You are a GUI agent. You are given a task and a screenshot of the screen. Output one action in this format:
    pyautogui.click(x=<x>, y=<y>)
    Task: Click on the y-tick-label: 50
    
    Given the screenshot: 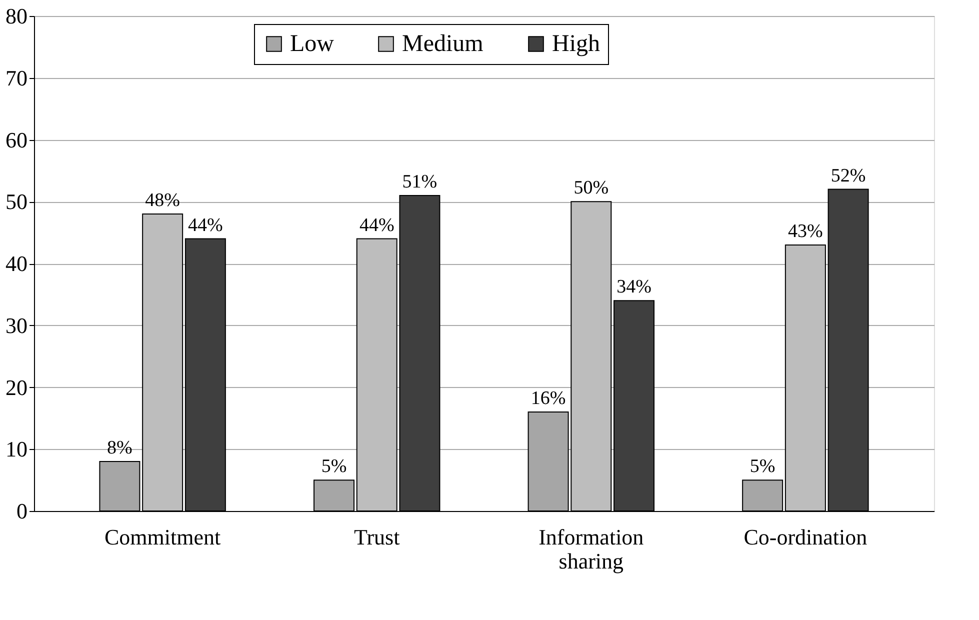 What is the action you would take?
    pyautogui.click(x=17, y=201)
    